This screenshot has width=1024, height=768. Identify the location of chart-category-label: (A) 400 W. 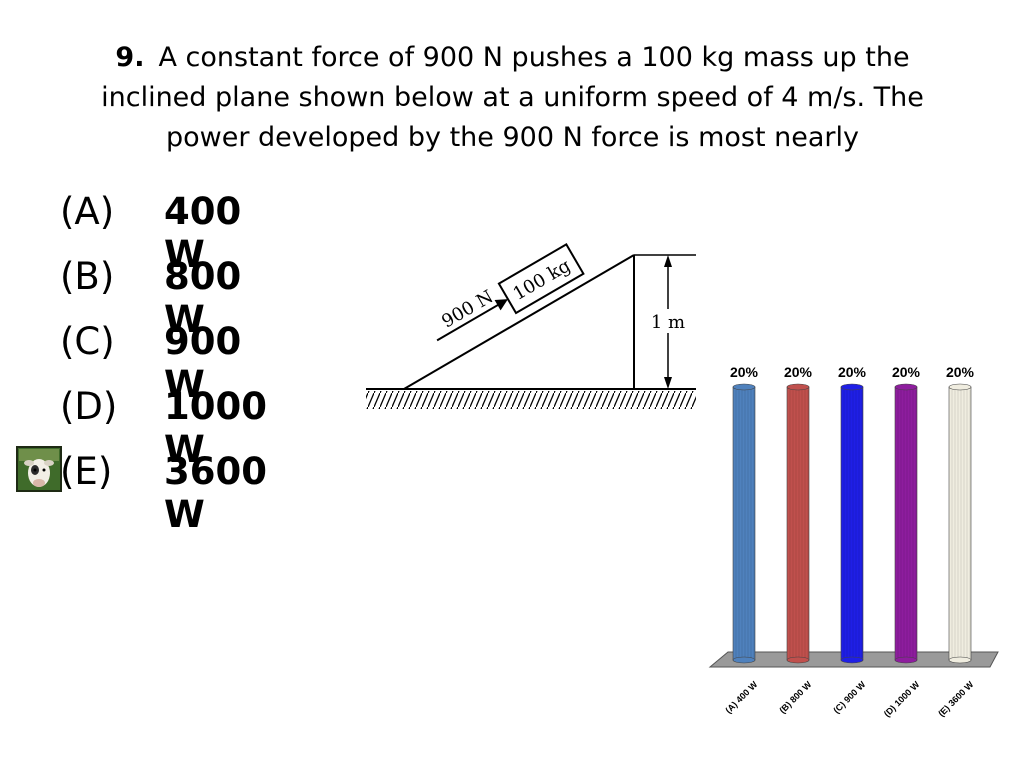
(741, 697).